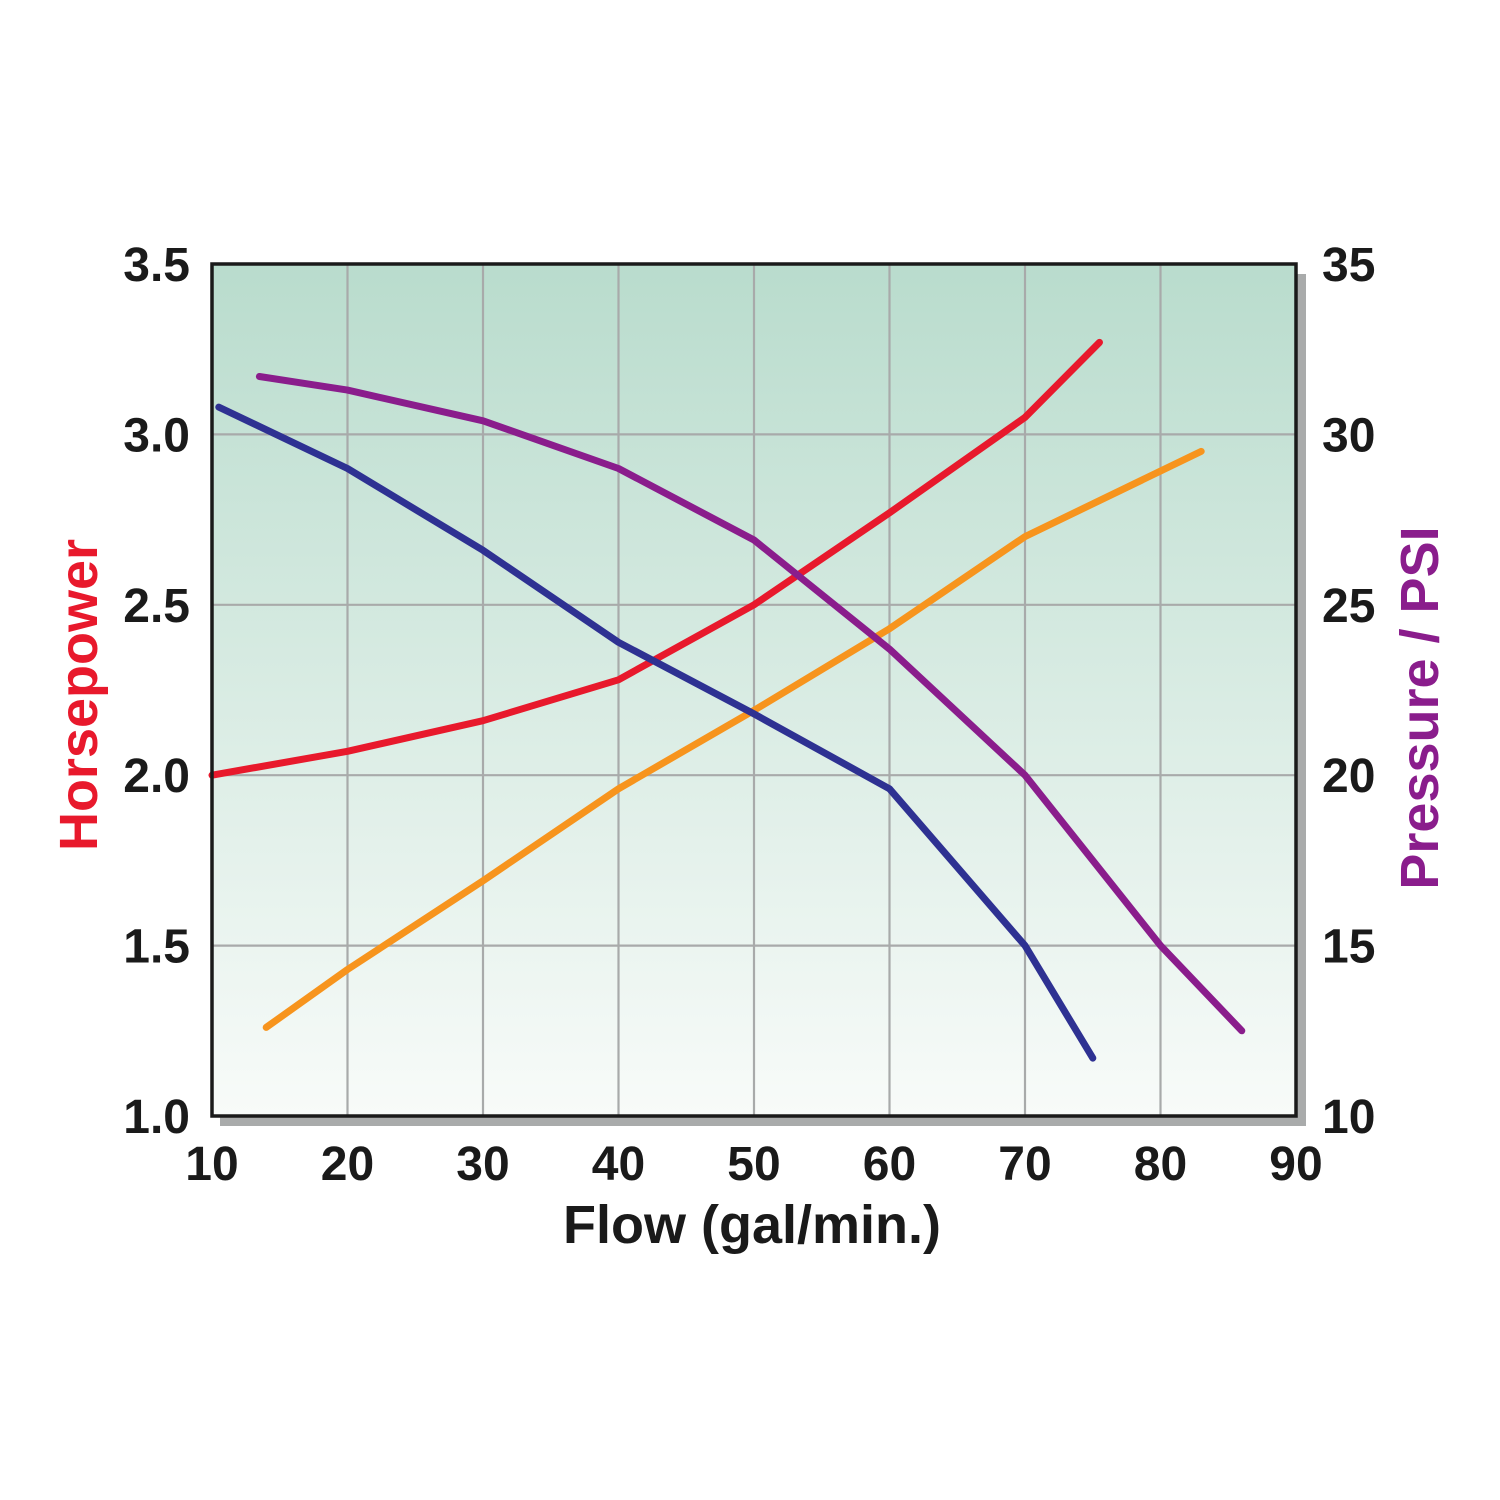 The height and width of the screenshot is (1500, 1500). I want to click on right-y-tick-label: 25, so click(1348, 606).